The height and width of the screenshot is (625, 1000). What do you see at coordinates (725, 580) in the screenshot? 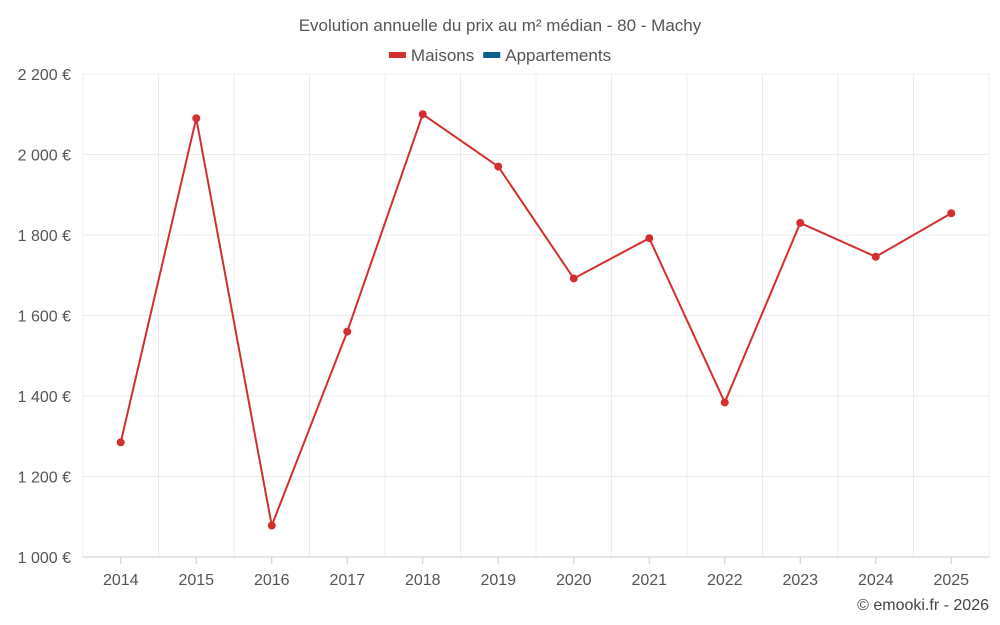
I see `x-tick-label: 2022` at bounding box center [725, 580].